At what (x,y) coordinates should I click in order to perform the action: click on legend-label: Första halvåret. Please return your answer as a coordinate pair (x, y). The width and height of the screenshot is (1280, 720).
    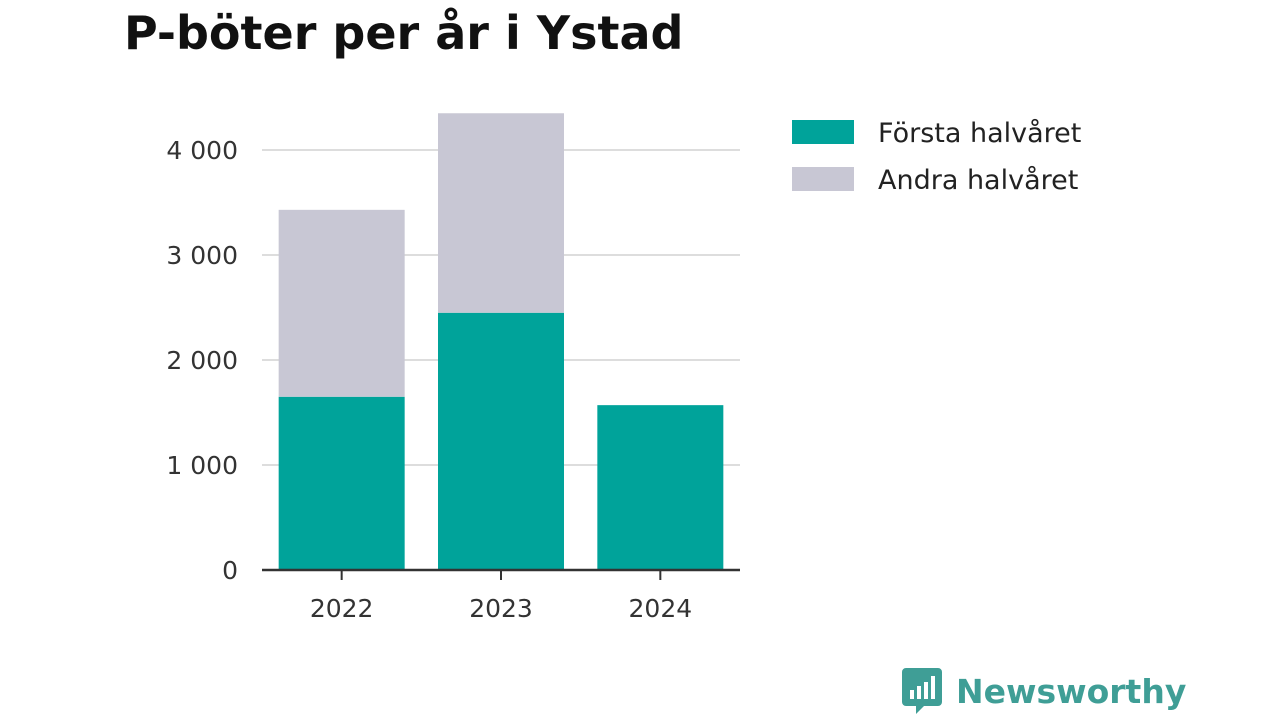
    Looking at the image, I should click on (979, 133).